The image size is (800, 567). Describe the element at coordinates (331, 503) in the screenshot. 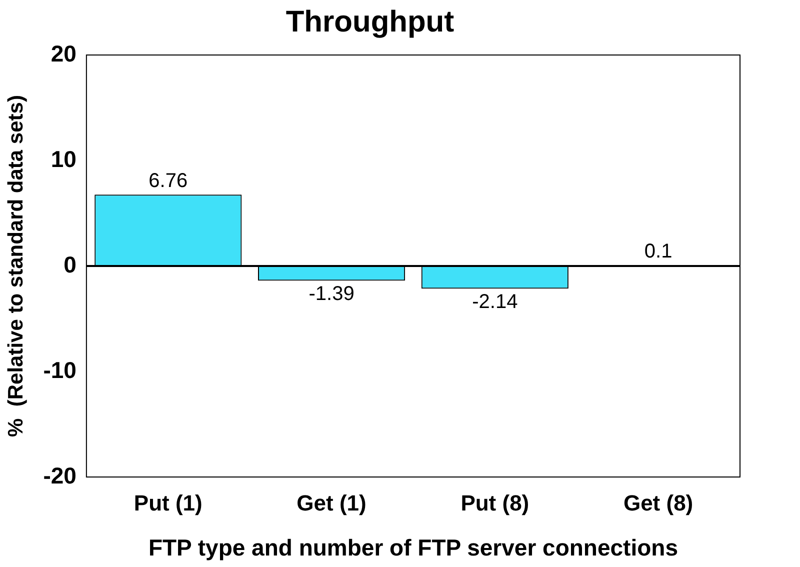

I see `x-tick-label: Get (1)` at that location.